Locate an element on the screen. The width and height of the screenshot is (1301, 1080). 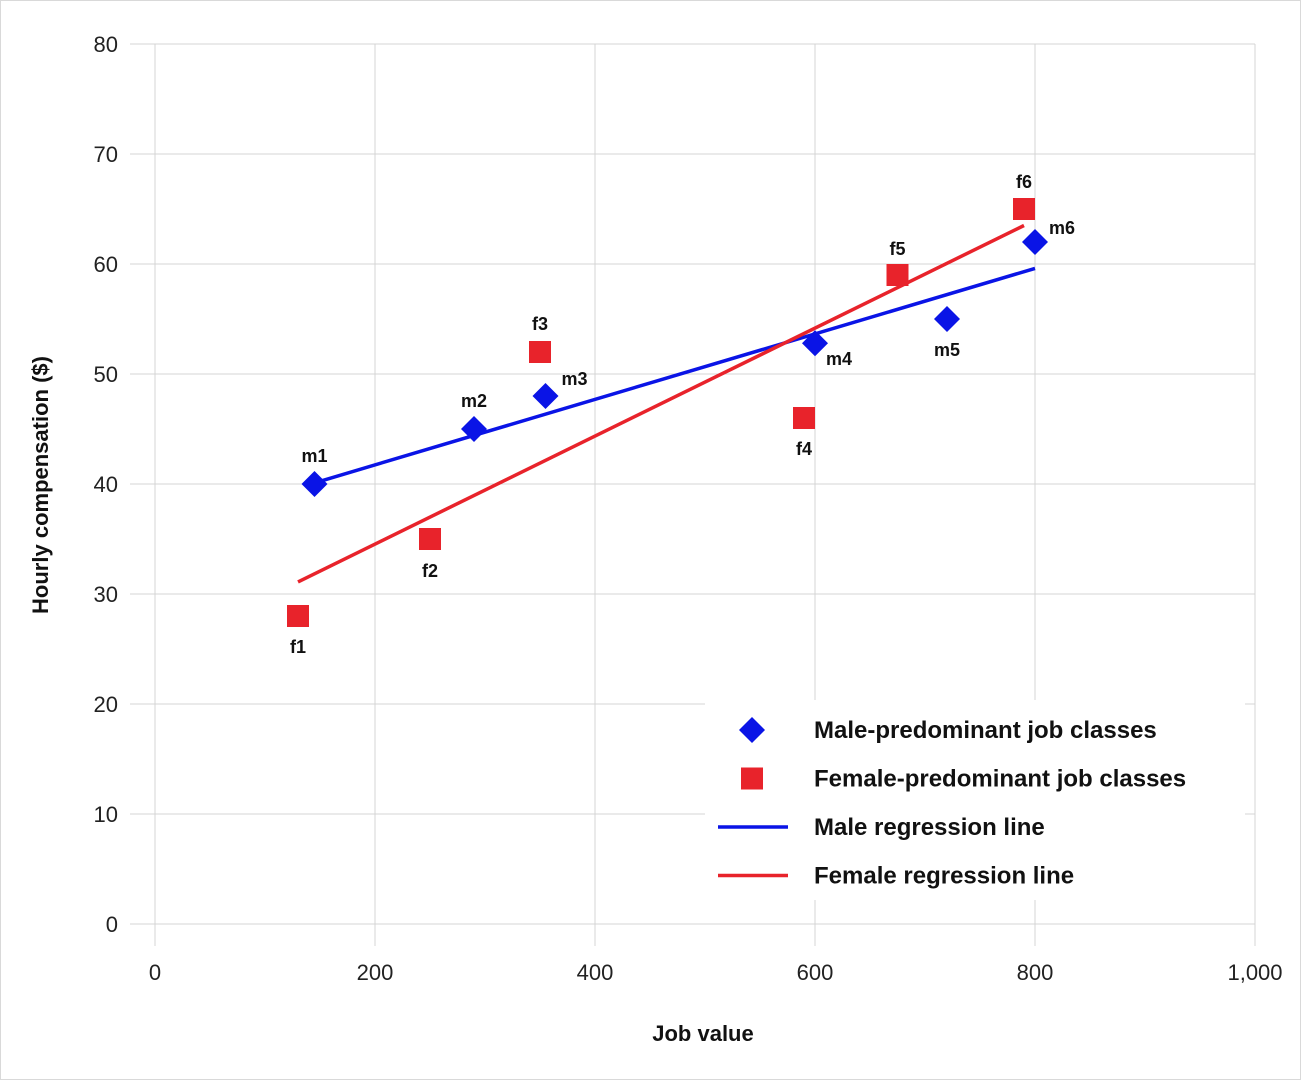
y-tick-label: 80 is located at coordinates (106, 44).